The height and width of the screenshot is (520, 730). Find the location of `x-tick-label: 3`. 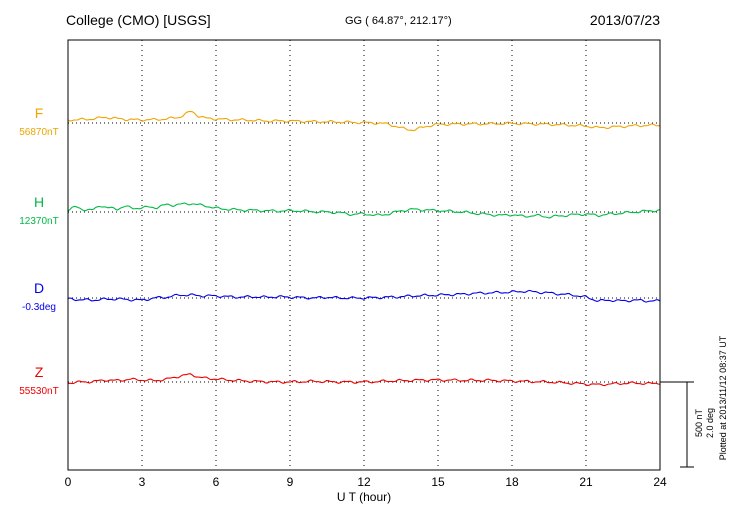

x-tick-label: 3 is located at coordinates (142, 482).